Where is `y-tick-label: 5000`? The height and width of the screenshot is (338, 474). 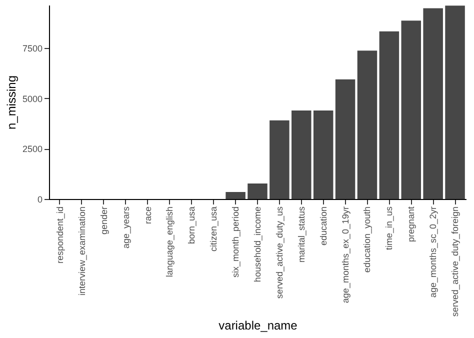
y-tick-label: 5000 is located at coordinates (32, 99).